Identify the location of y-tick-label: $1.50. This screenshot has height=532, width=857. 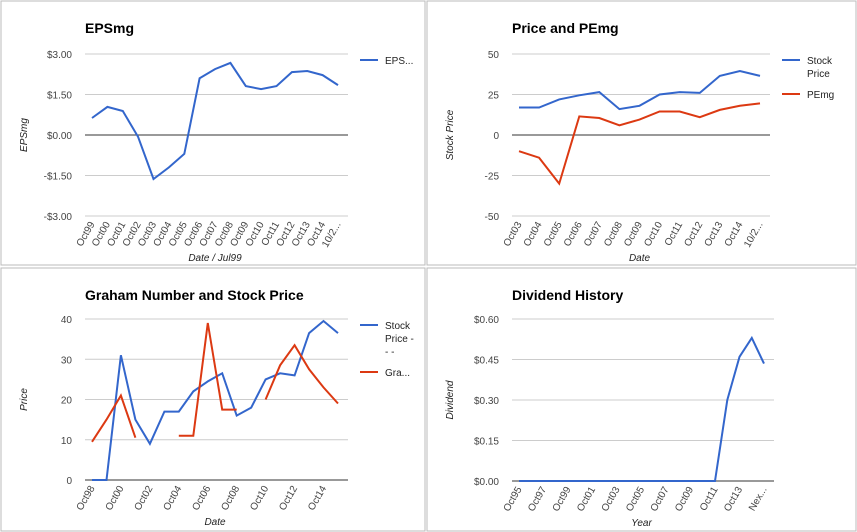
(59, 96).